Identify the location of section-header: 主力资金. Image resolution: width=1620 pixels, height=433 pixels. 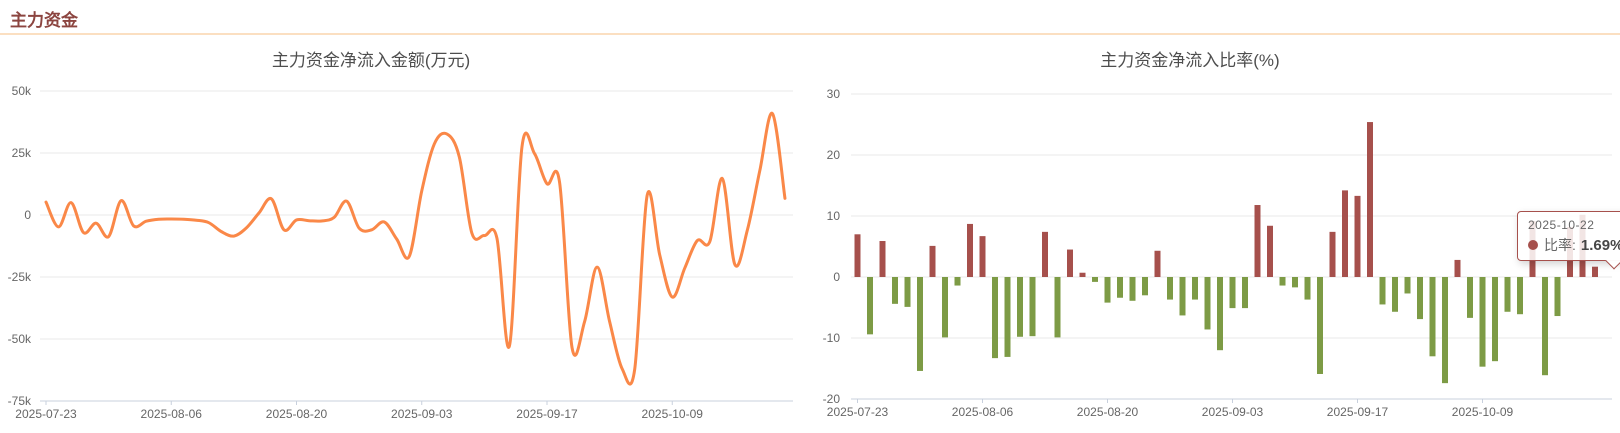
(44, 18).